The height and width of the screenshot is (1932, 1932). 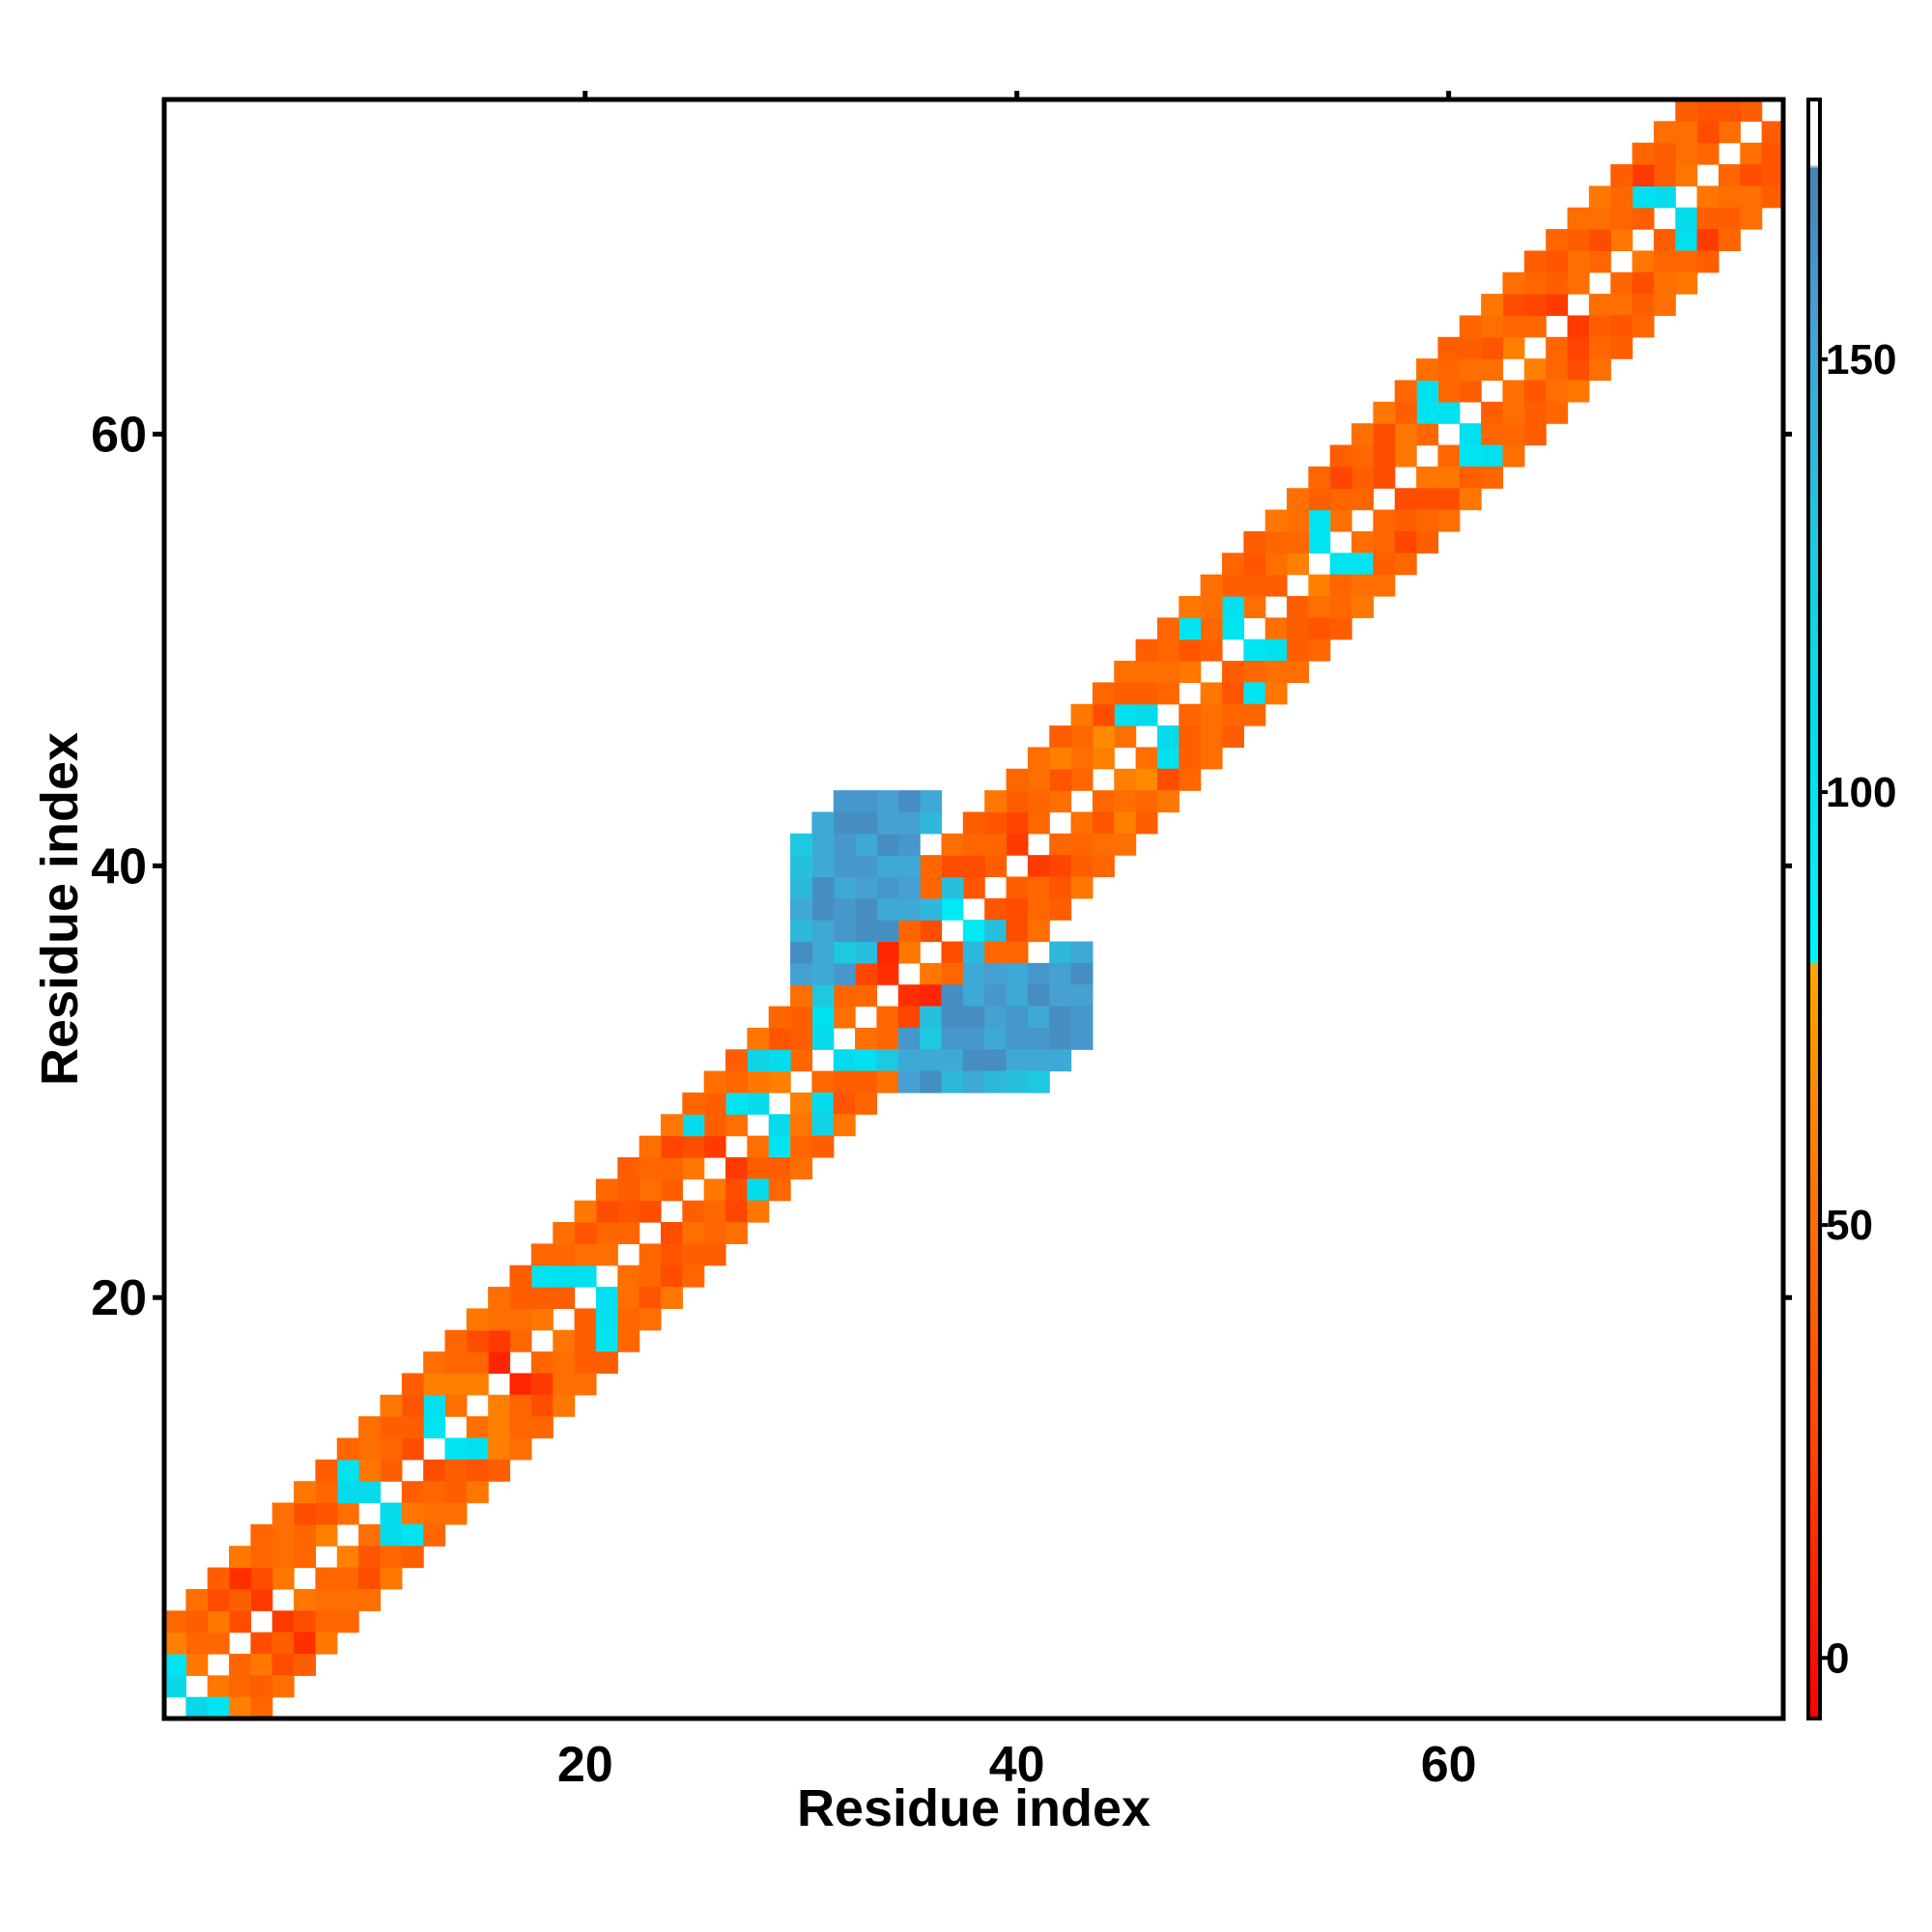 I want to click on x-tick-label: 60, so click(x=1449, y=1765).